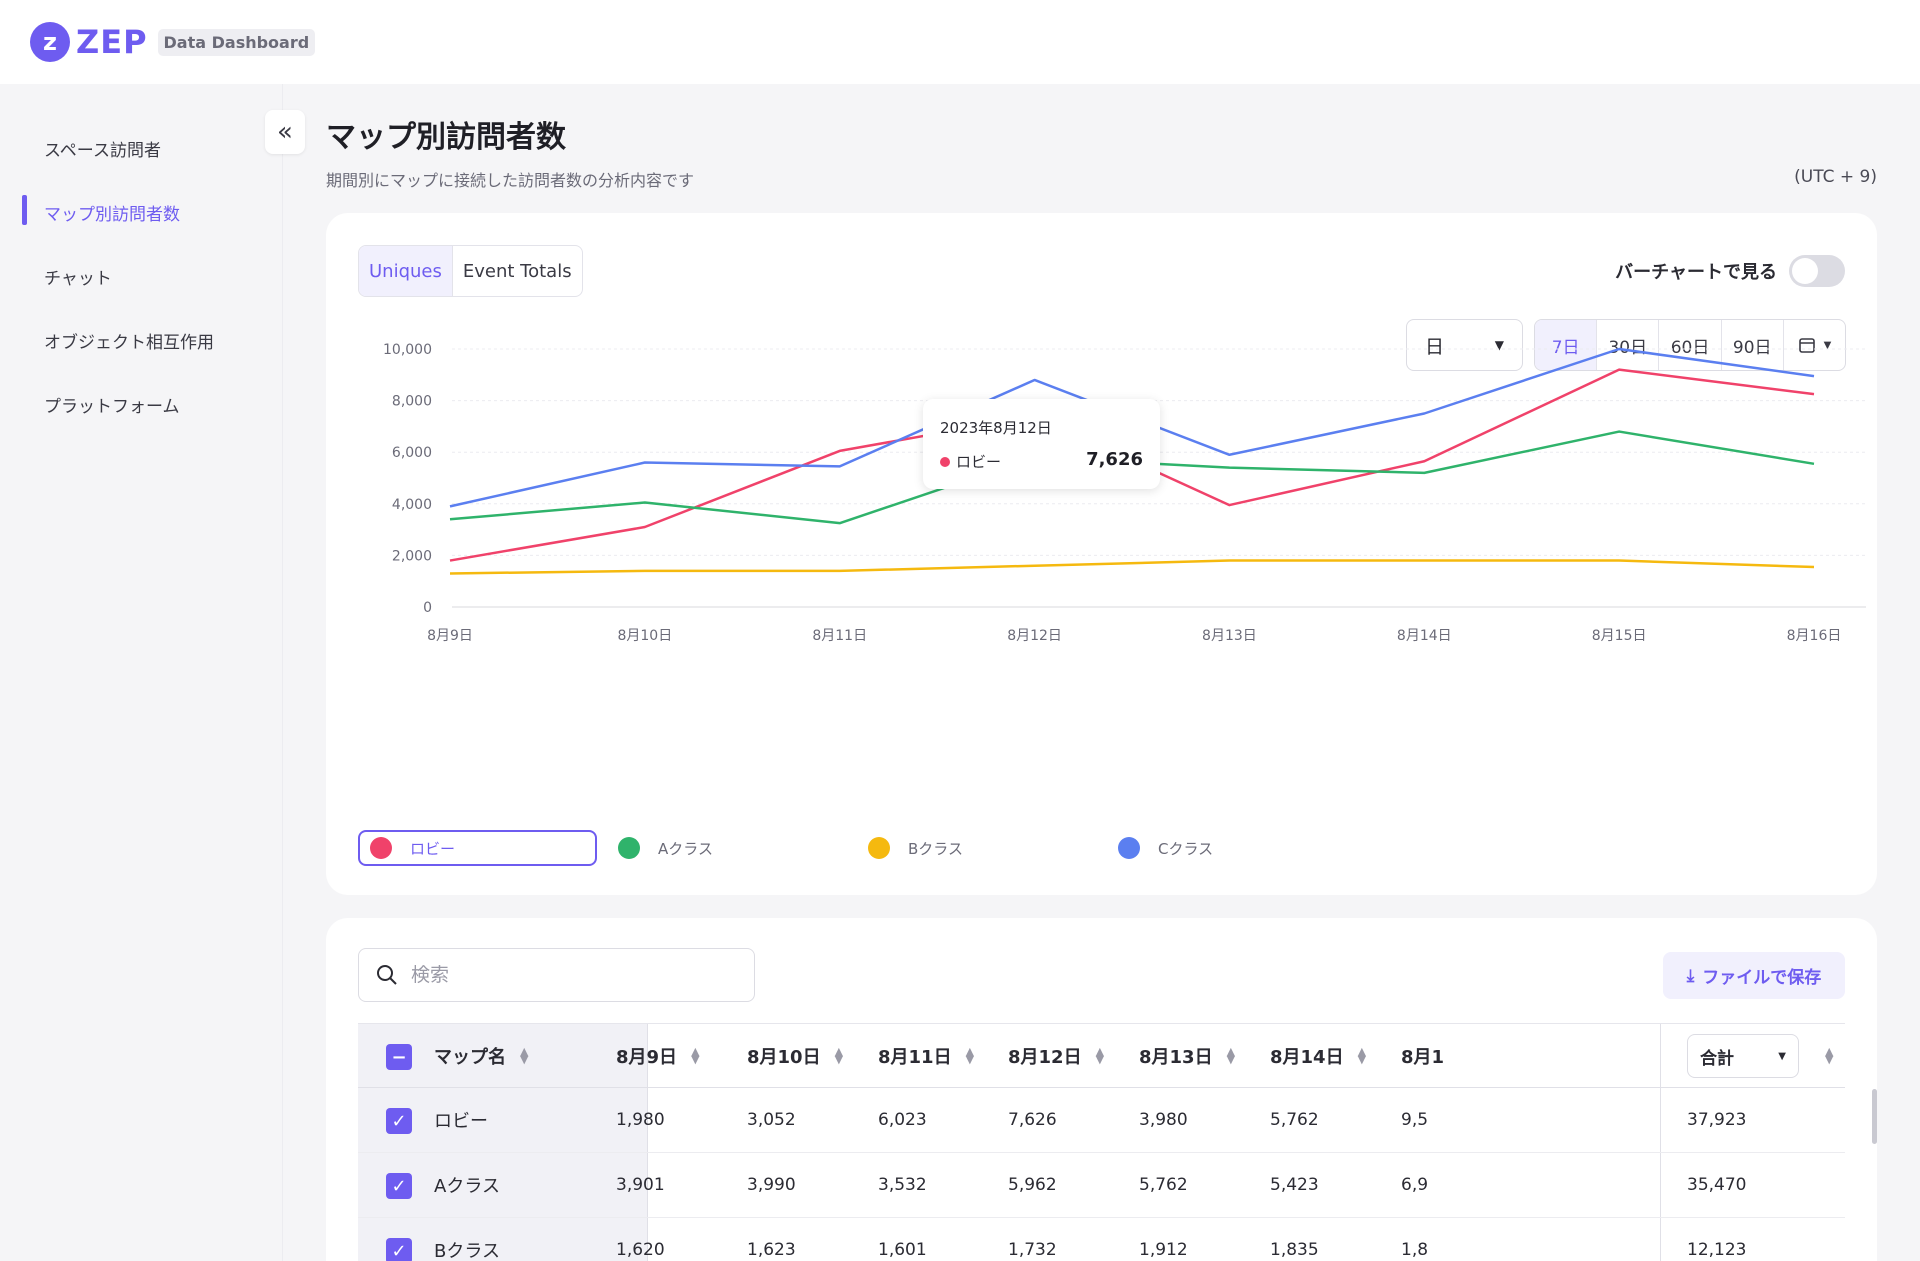 The width and height of the screenshot is (1920, 1261). I want to click on y-tick-label: 0, so click(427, 608).